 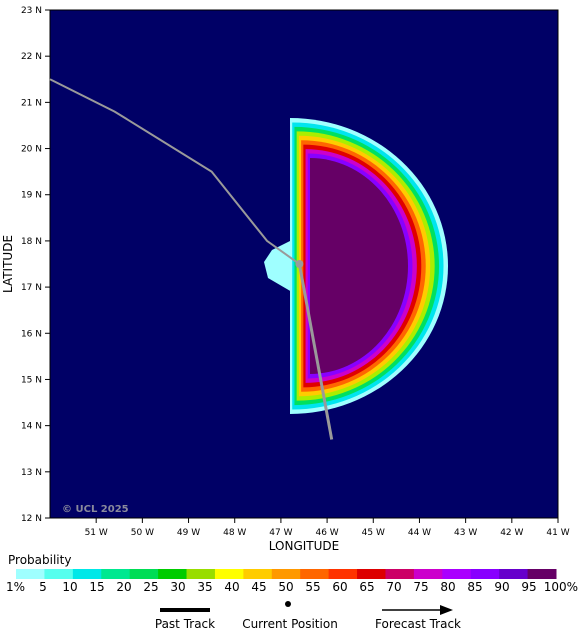 I want to click on lat-tick-label: 22 N, so click(x=31, y=57).